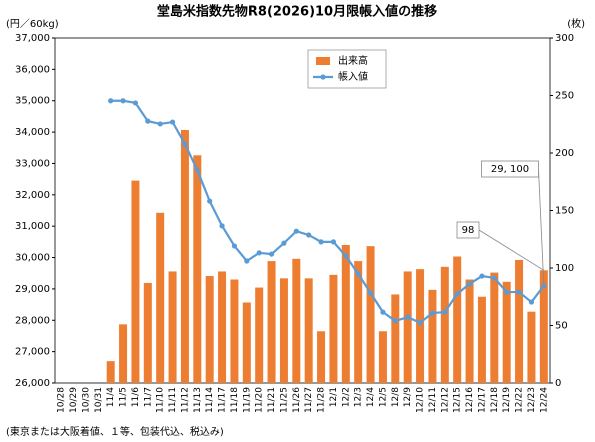  What do you see at coordinates (322, 400) in the screenshot?
I see `x-tick-label: 11/28` at bounding box center [322, 400].